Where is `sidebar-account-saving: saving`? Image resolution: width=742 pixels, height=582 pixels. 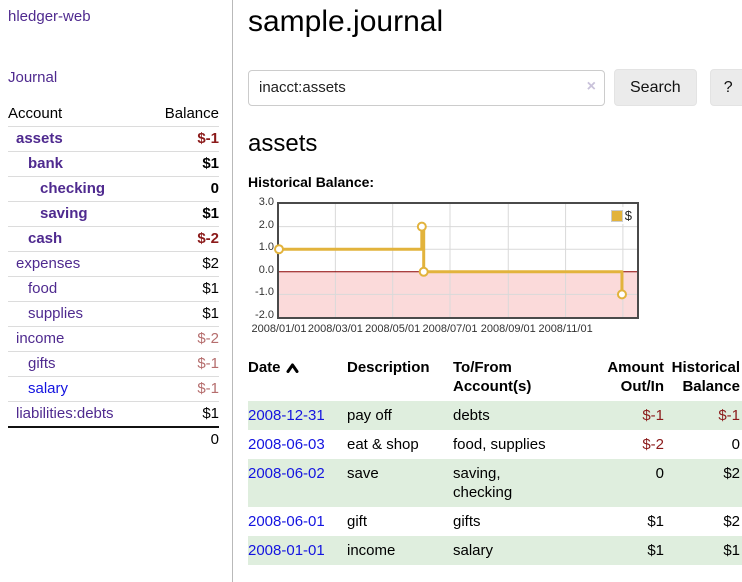 sidebar-account-saving: saving is located at coordinates (64, 213).